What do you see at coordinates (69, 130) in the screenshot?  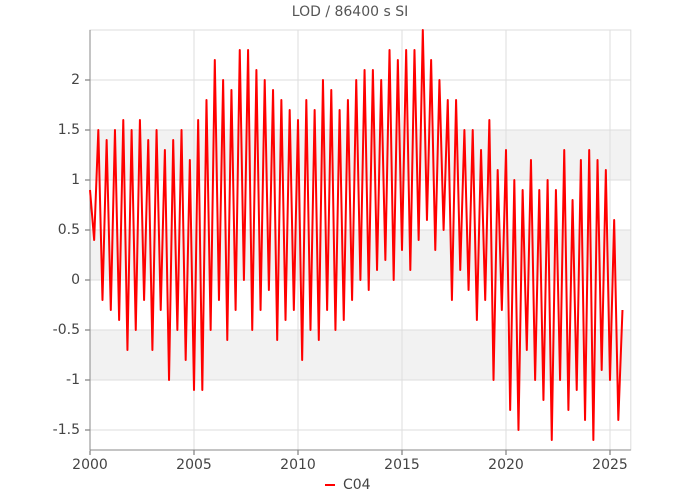 I see `y-tick-label: 1.5` at bounding box center [69, 130].